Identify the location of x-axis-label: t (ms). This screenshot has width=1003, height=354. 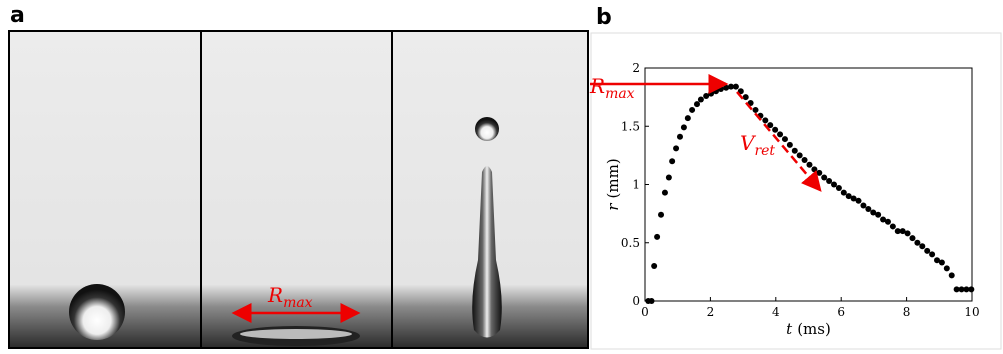
(808, 329).